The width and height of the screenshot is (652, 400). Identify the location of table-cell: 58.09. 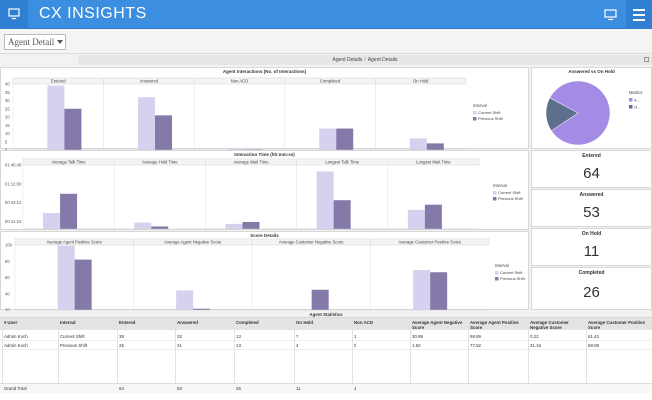
(593, 345).